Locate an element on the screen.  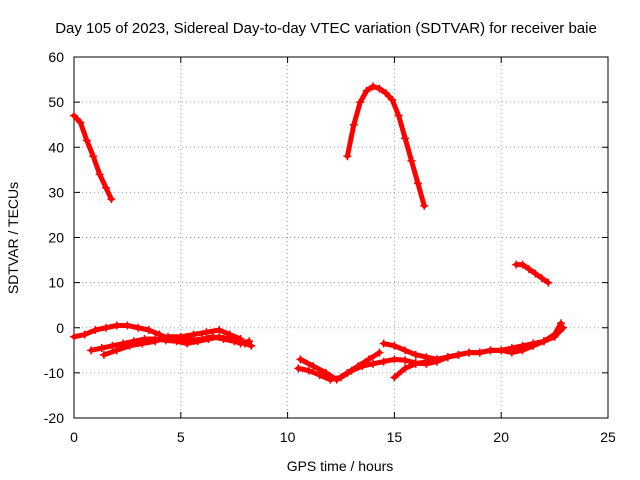
series-track-i is located at coordinates (386, 146).